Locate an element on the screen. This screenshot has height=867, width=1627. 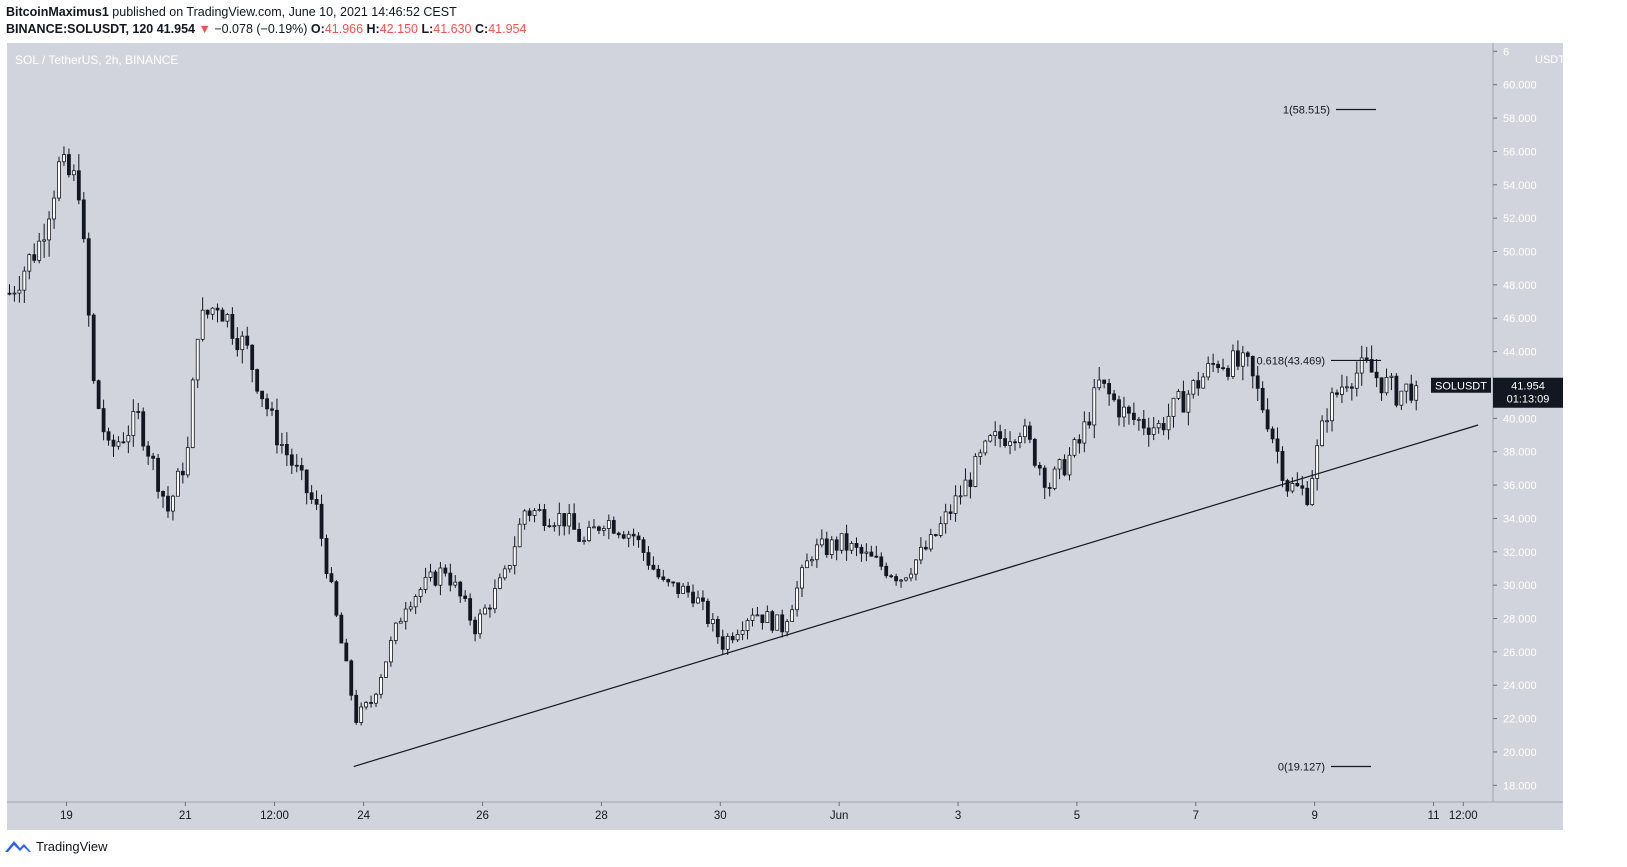
bar-countdown: 01:13:09 is located at coordinates (1528, 400).